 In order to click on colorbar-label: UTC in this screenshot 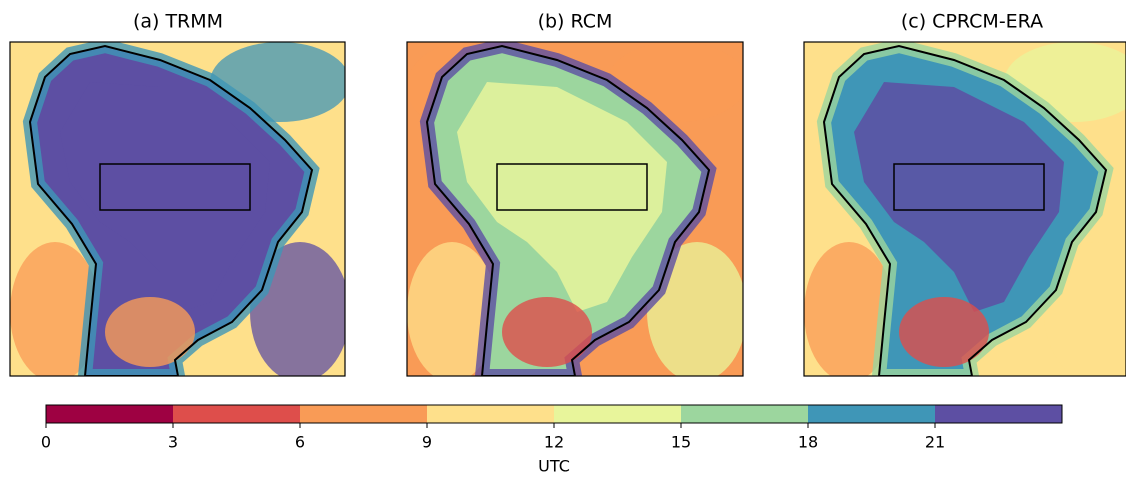, I will do `click(554, 466)`.